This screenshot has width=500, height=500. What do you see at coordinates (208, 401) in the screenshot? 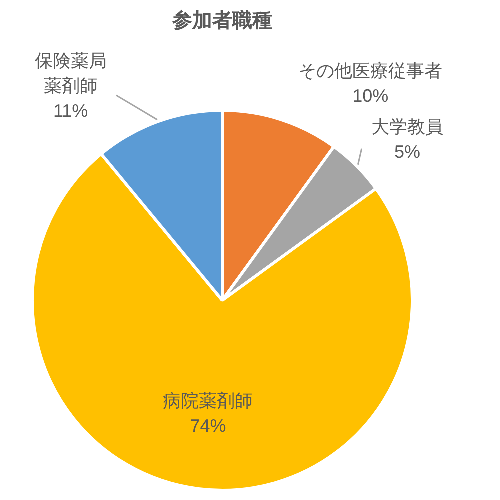
I see `slice-label: 病院薬剤師` at bounding box center [208, 401].